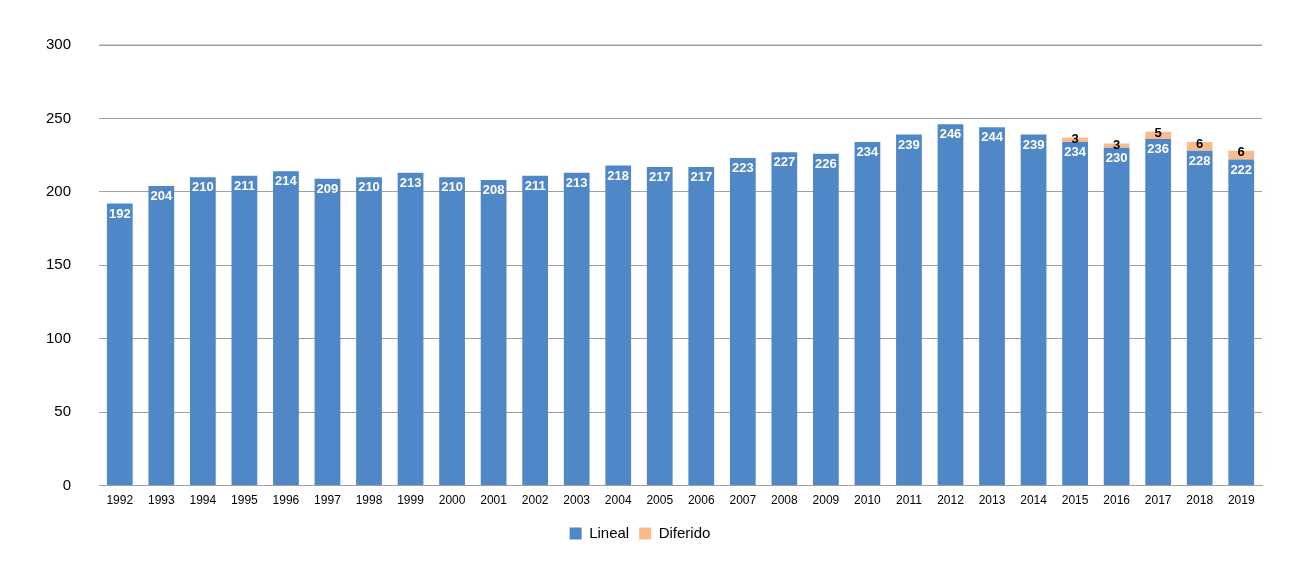 This screenshot has width=1290, height=569. I want to click on data-label: 223, so click(742, 168).